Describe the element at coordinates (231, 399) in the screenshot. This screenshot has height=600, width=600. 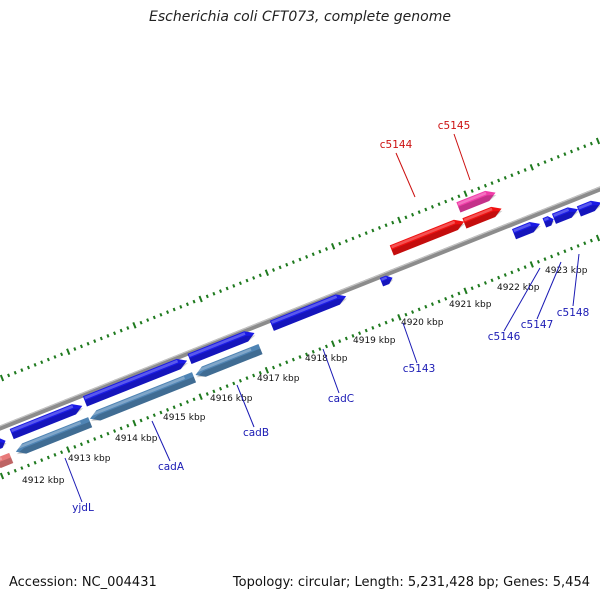
I see `tick-label: 4916 kbp` at that location.